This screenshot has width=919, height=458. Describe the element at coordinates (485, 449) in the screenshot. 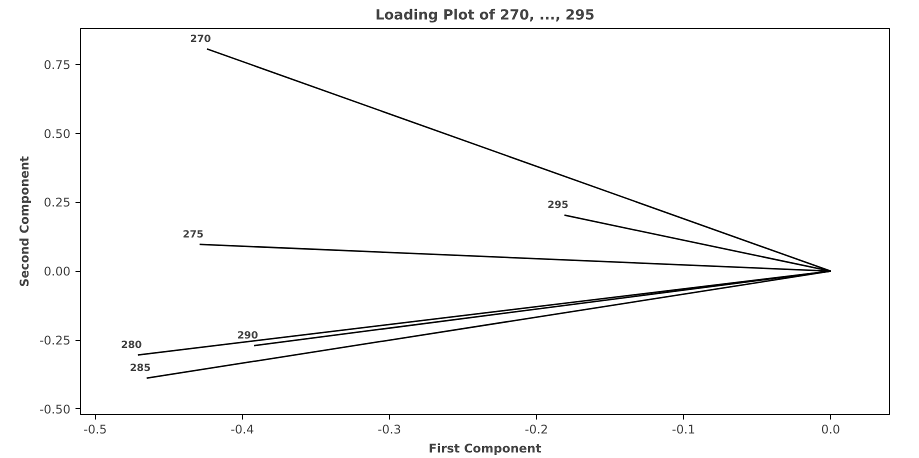

I see `x-axis-title: First Component` at that location.